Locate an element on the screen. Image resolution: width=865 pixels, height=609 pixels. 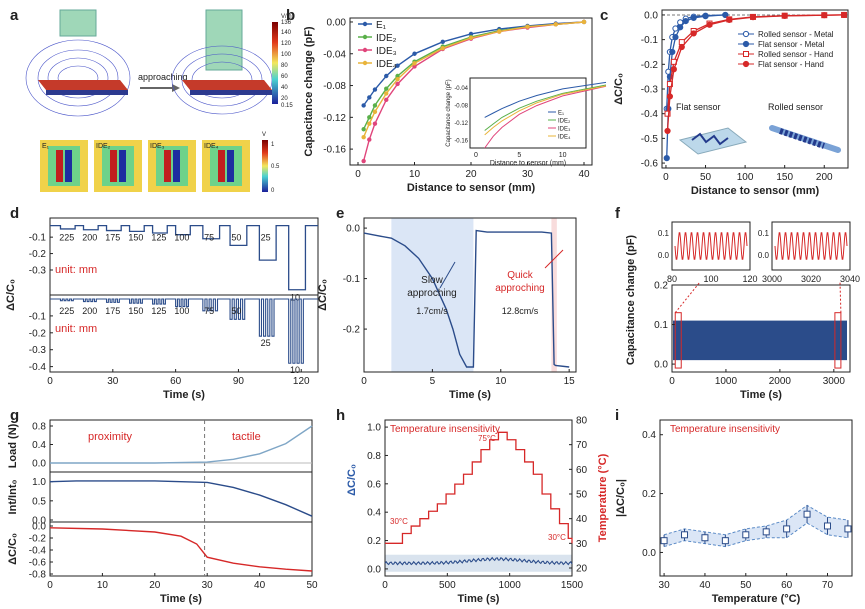
zoom-inset-trace is located at coordinates (811, 246).